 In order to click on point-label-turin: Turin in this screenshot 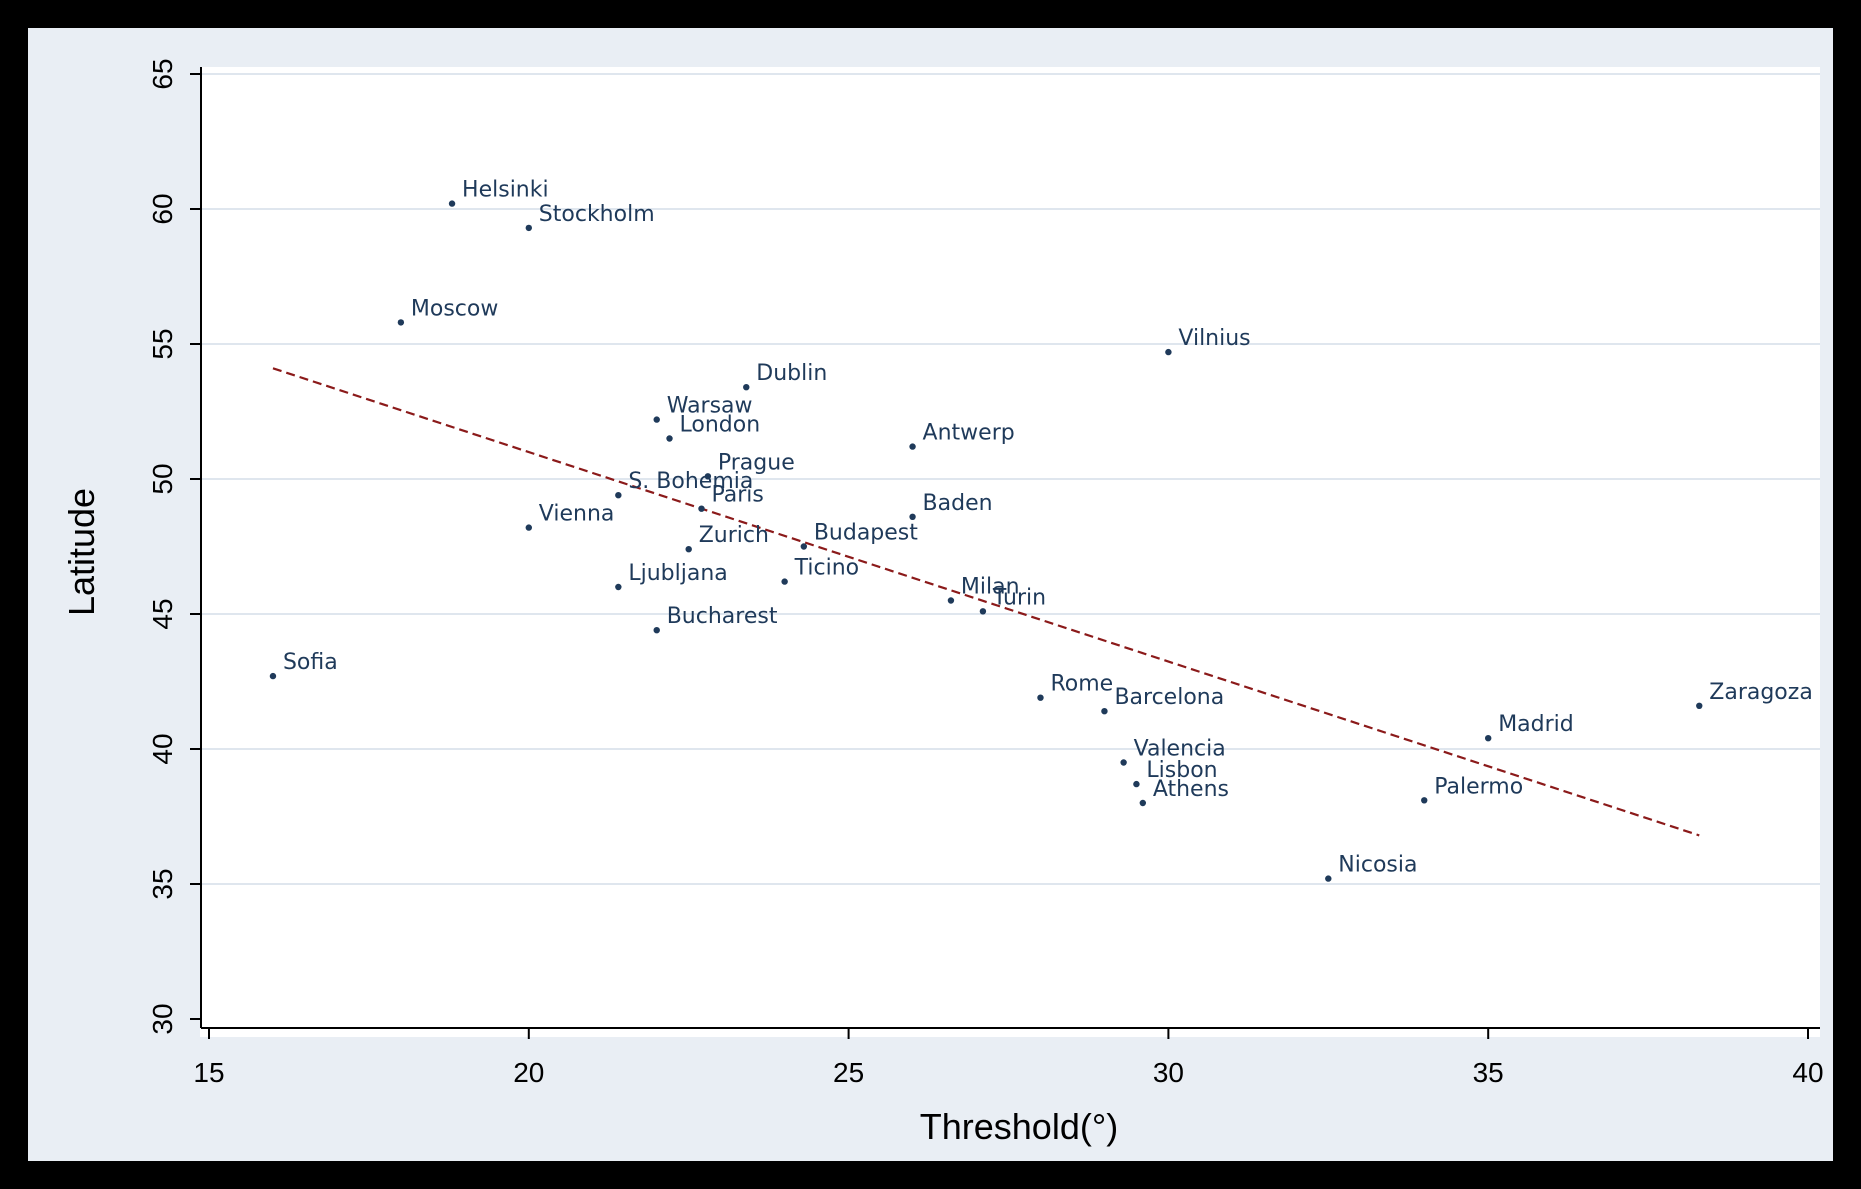, I will do `click(1019, 597)`.